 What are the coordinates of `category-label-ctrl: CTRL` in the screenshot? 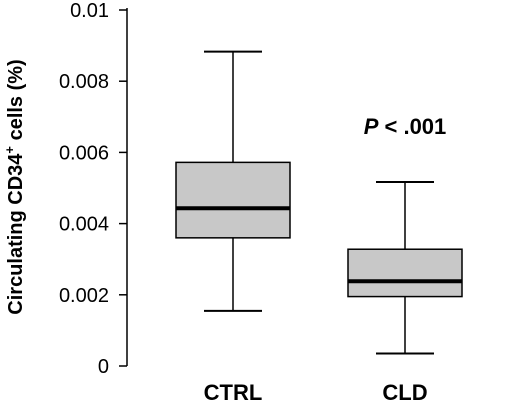 It's located at (233, 392).